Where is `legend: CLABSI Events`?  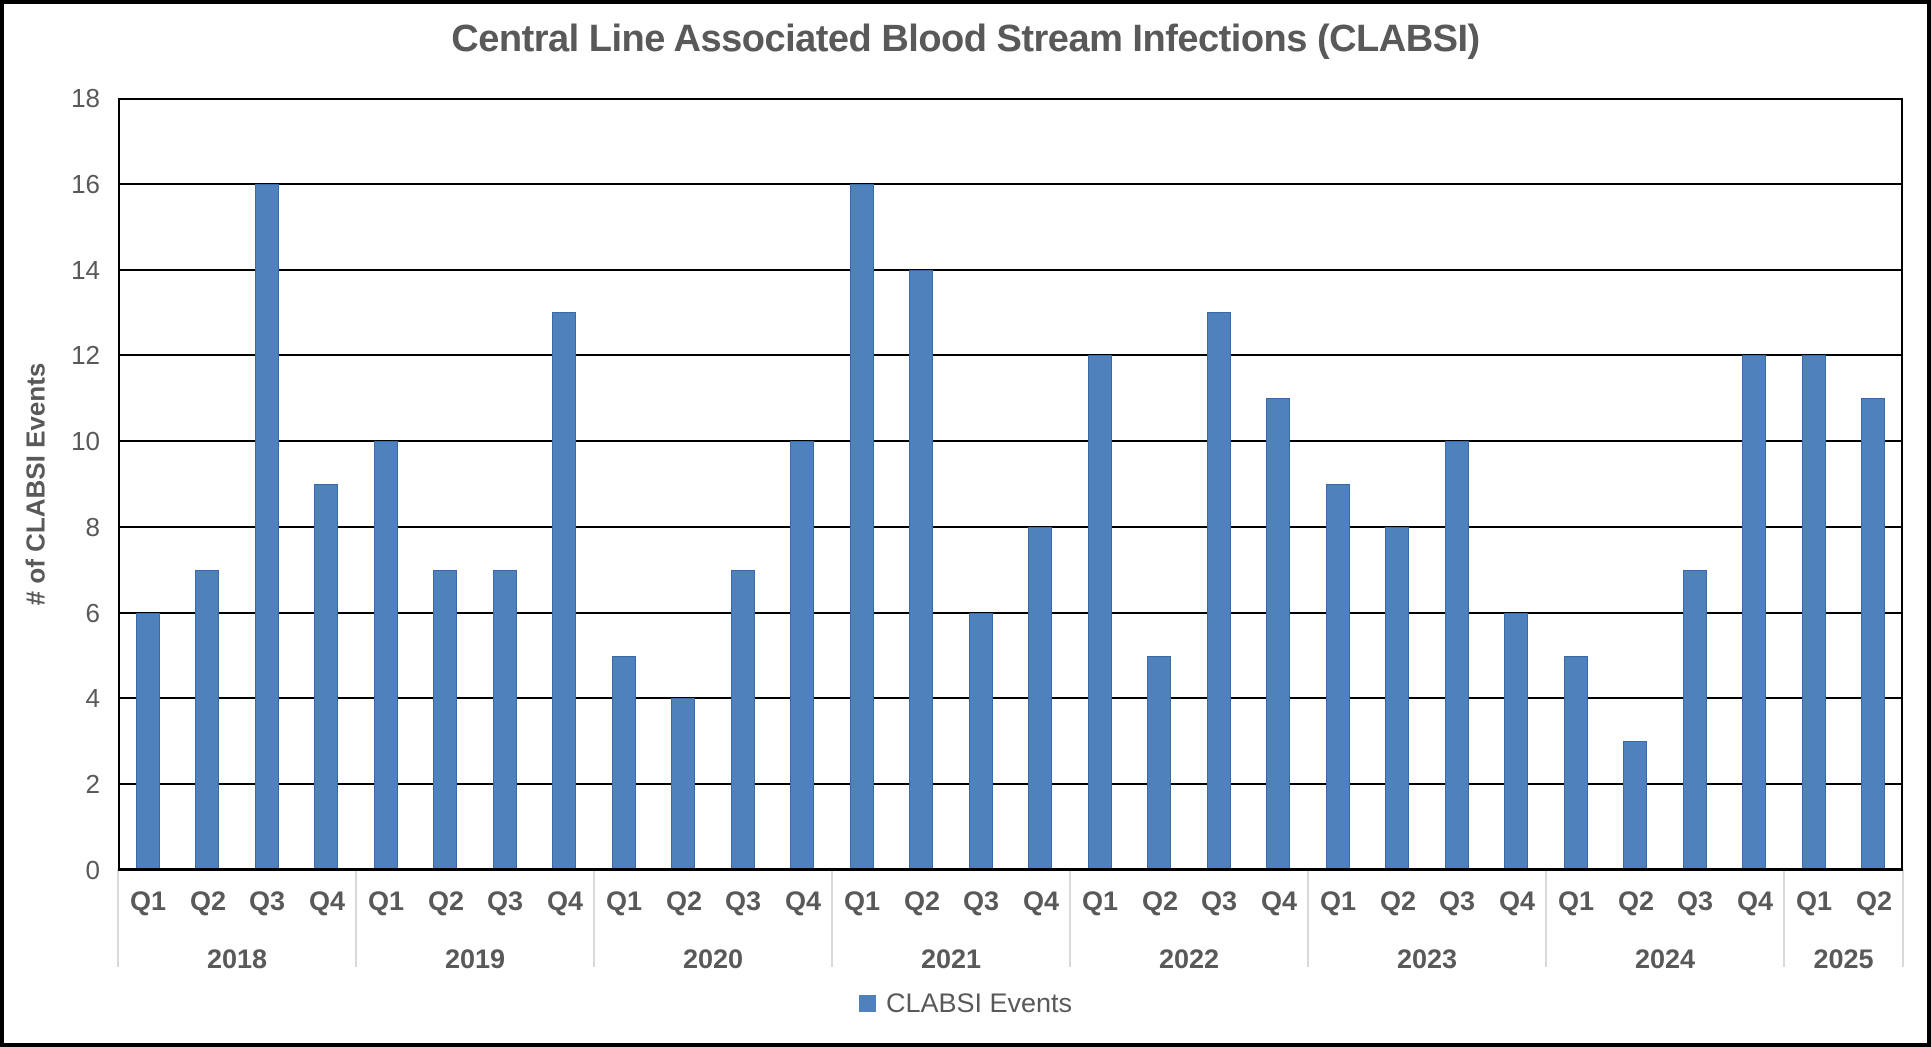 legend: CLABSI Events is located at coordinates (965, 1003).